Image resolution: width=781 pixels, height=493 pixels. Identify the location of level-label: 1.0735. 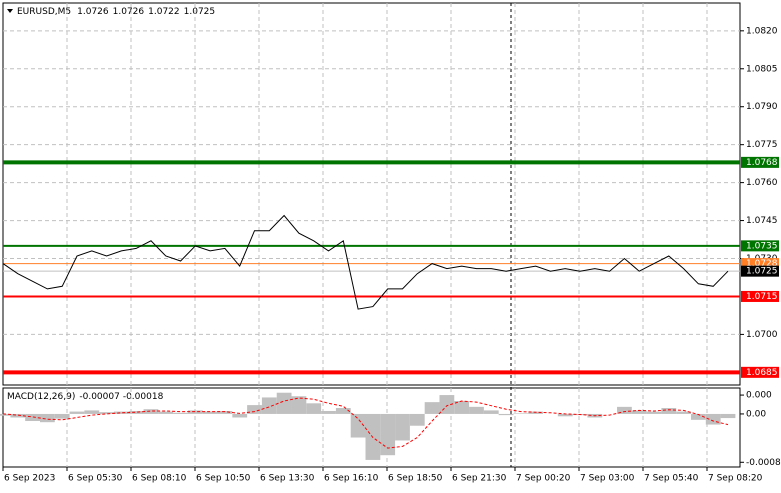
(762, 246).